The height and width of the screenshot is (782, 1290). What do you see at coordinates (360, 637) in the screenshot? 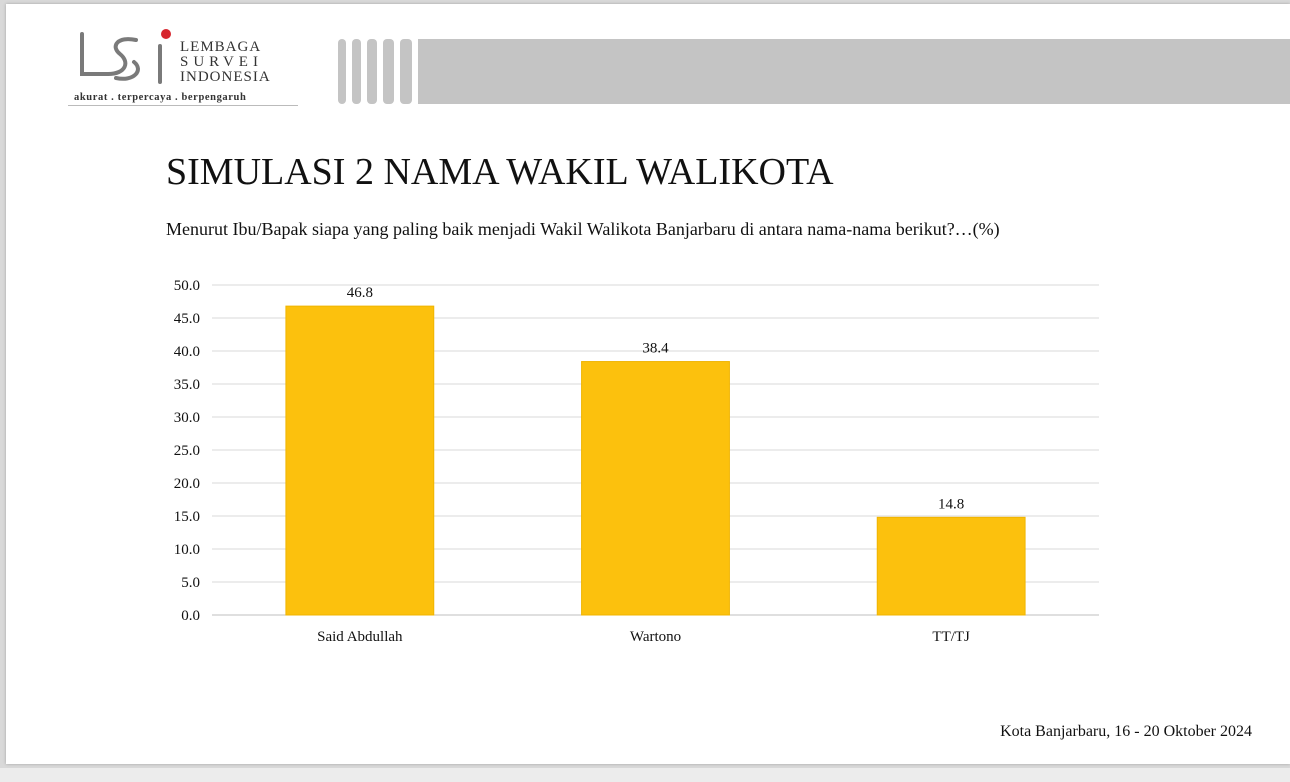
I see `x-category-label: Said Abdullah` at bounding box center [360, 637].